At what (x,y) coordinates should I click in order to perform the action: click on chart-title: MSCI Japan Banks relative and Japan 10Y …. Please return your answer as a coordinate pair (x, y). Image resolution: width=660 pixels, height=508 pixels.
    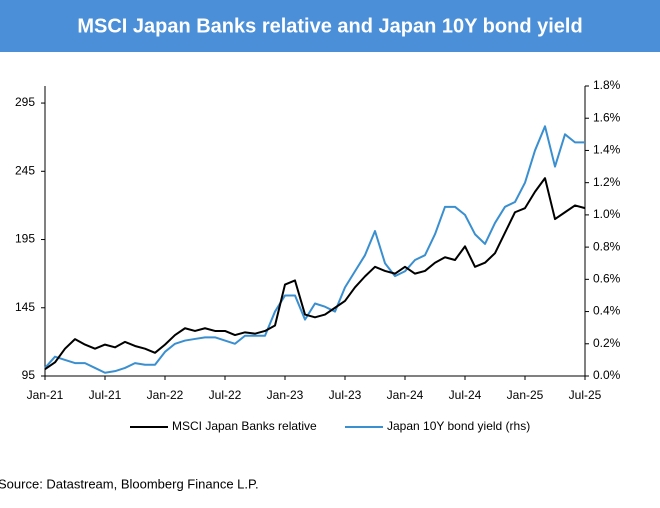
    Looking at the image, I should click on (329, 26).